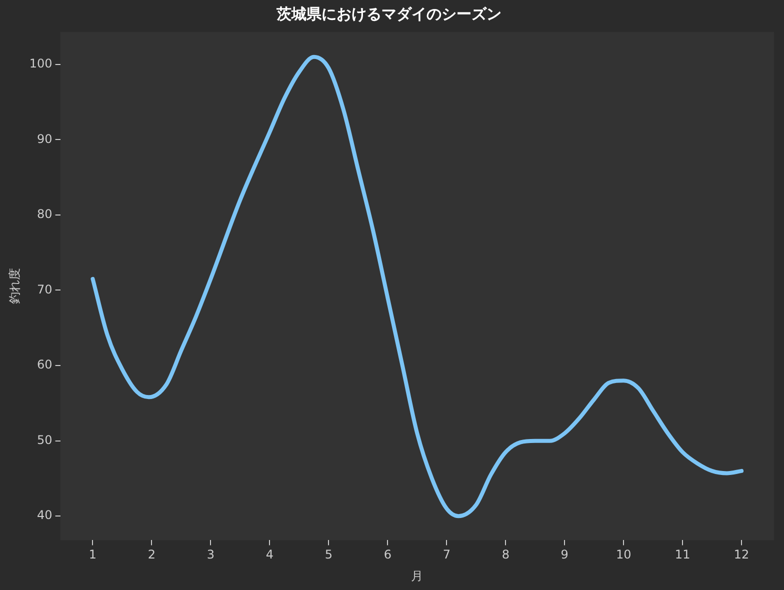  I want to click on x-tick-label: 10, so click(624, 555).